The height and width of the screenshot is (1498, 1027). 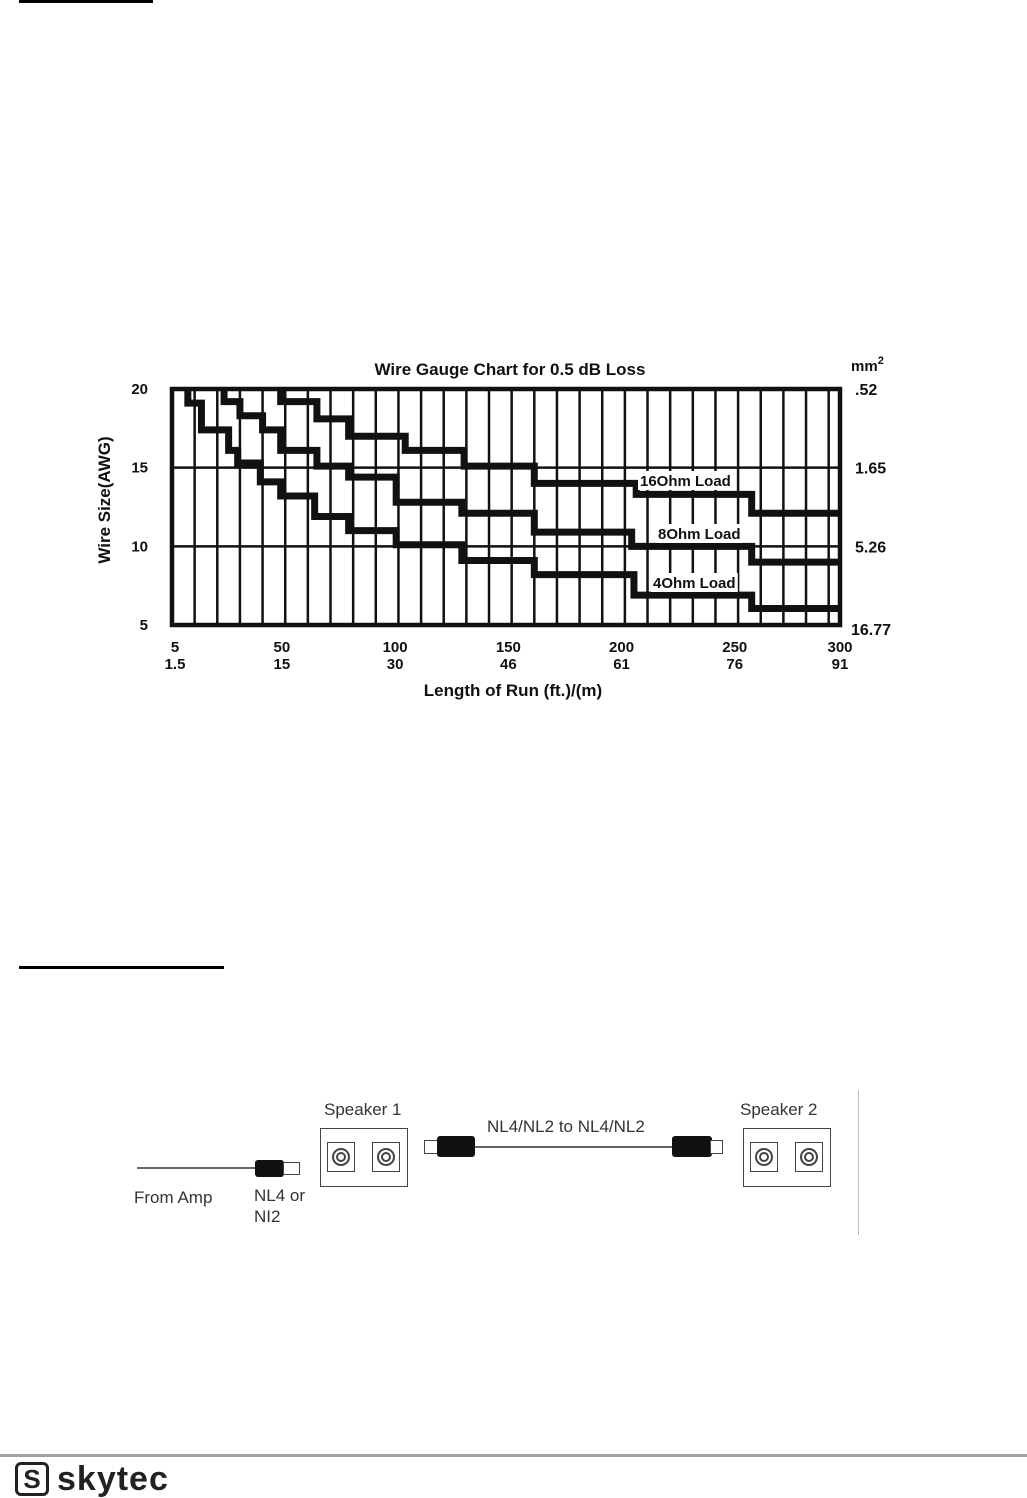 What do you see at coordinates (32, 1479) in the screenshot?
I see `logo-s-icon: S` at bounding box center [32, 1479].